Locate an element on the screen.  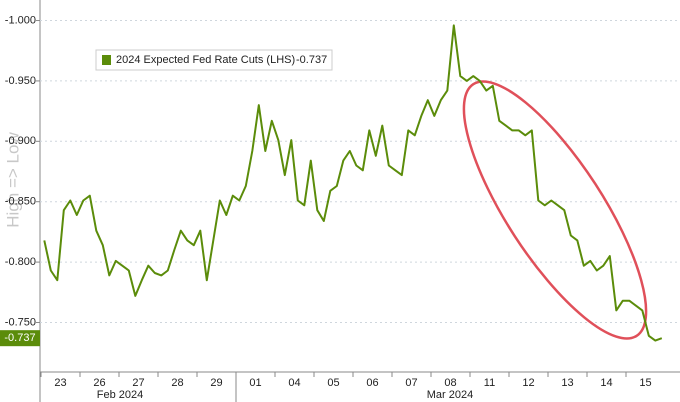
legend-label: 2024 Expected Fed Rate Cuts (LHS) is located at coordinates (205, 60).